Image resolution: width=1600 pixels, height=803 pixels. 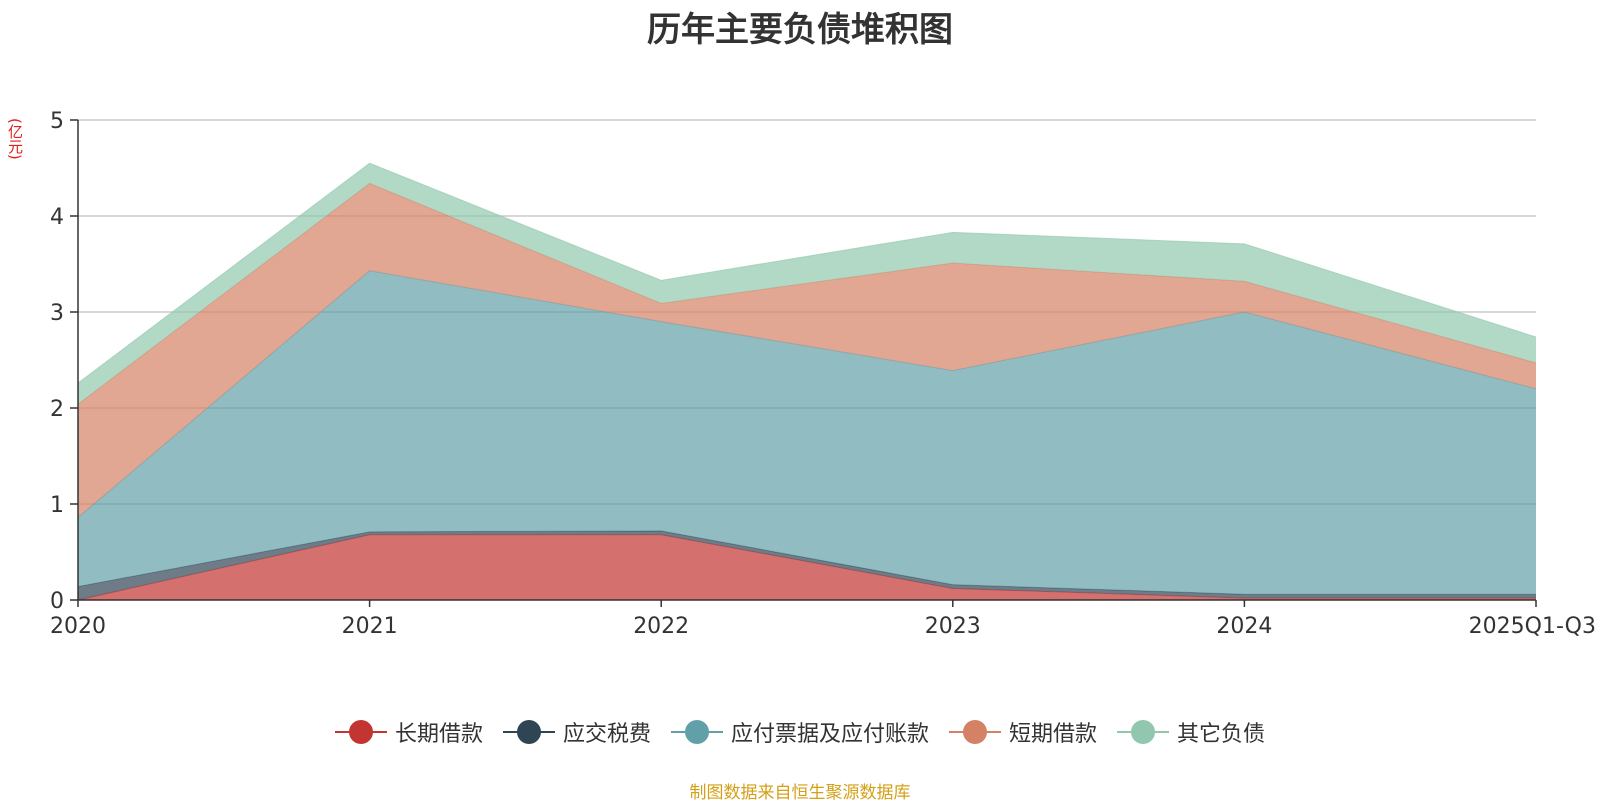 I want to click on y-tick-label: 2, so click(x=57, y=409).